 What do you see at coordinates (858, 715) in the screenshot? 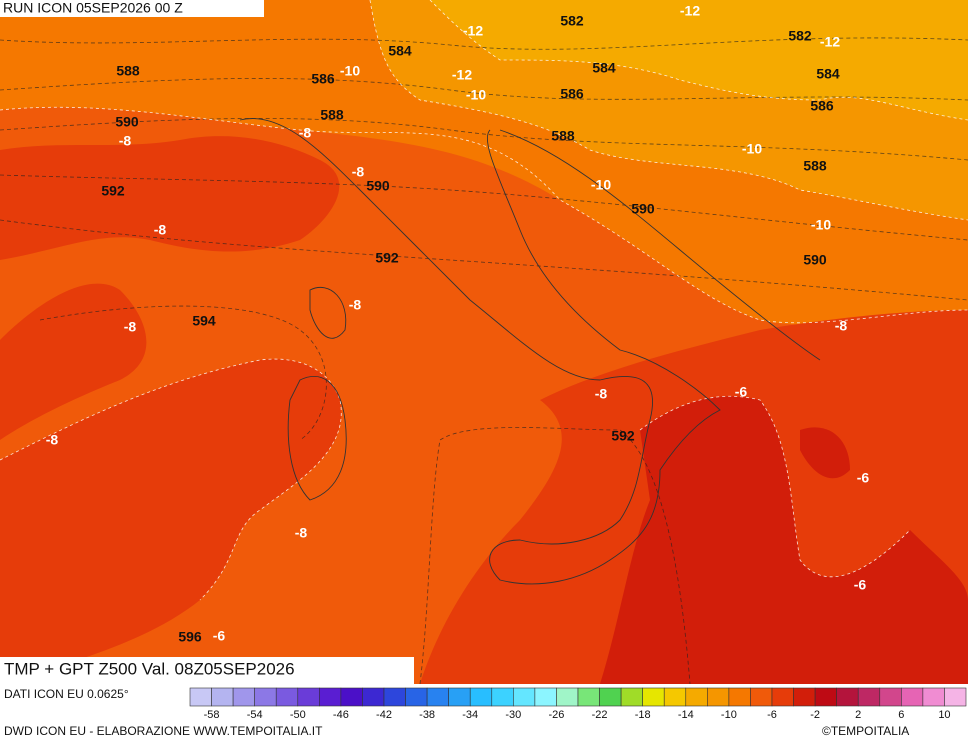
I see `colorbar-tick-label: 2` at bounding box center [858, 715].